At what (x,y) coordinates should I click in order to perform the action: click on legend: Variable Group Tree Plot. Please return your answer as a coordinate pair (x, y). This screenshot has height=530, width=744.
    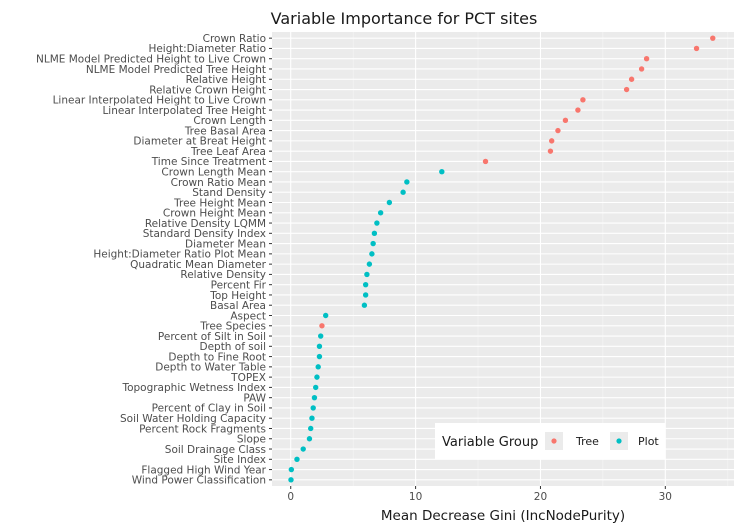
    Looking at the image, I should click on (550, 441).